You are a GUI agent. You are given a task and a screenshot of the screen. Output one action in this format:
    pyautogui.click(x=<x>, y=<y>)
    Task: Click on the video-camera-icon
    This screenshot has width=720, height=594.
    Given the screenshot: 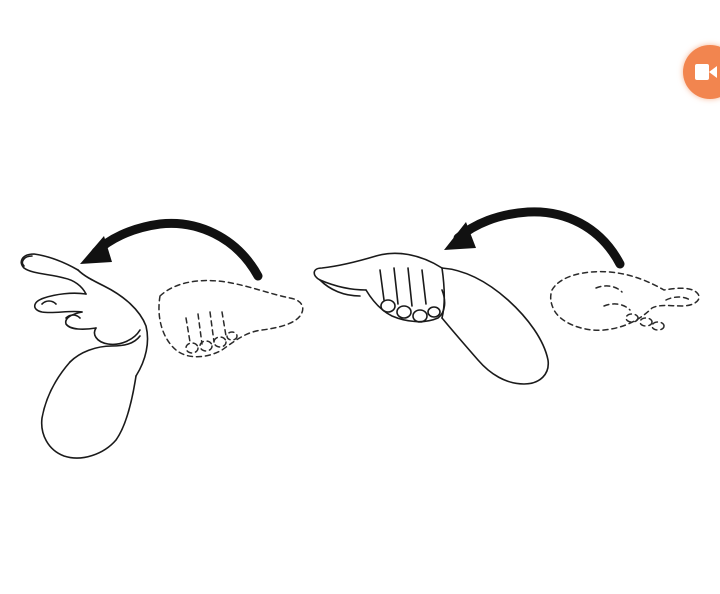 What is the action you would take?
    pyautogui.click(x=706, y=72)
    